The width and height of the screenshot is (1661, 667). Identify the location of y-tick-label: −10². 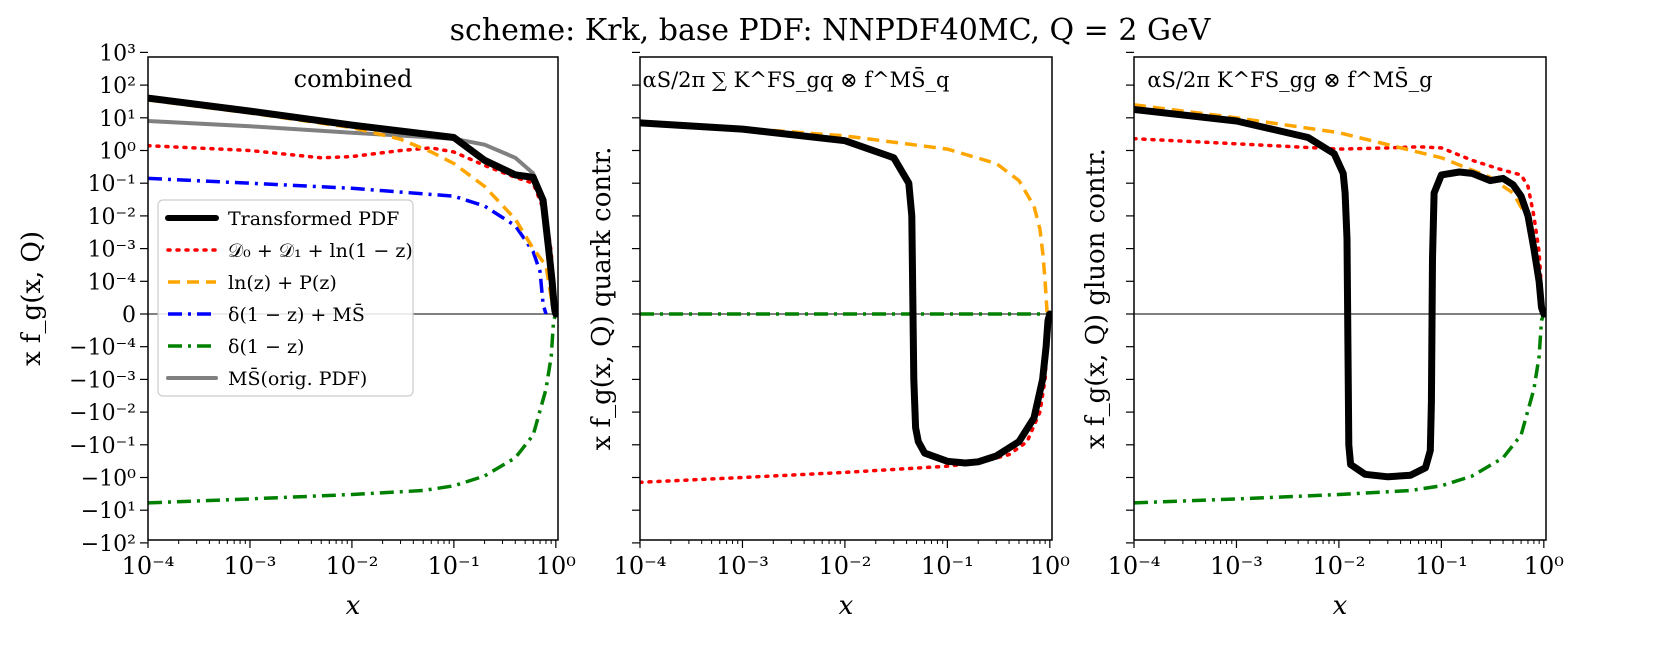
(108, 544).